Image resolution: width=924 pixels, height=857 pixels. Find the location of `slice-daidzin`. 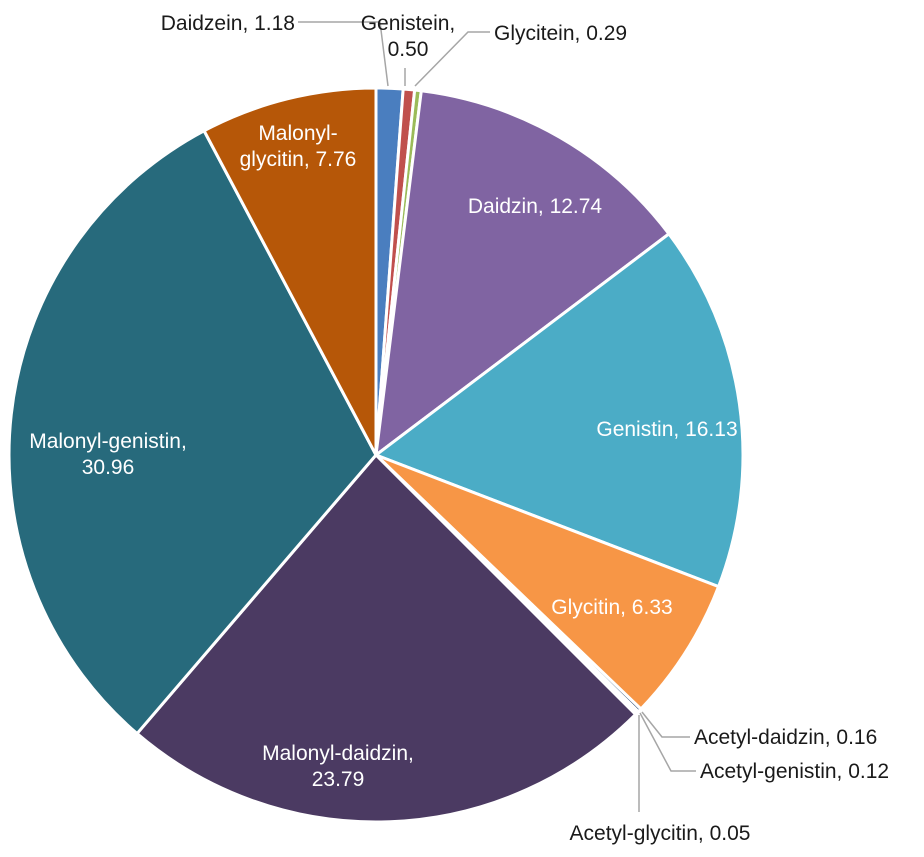

slice-daidzin is located at coordinates (522, 273).